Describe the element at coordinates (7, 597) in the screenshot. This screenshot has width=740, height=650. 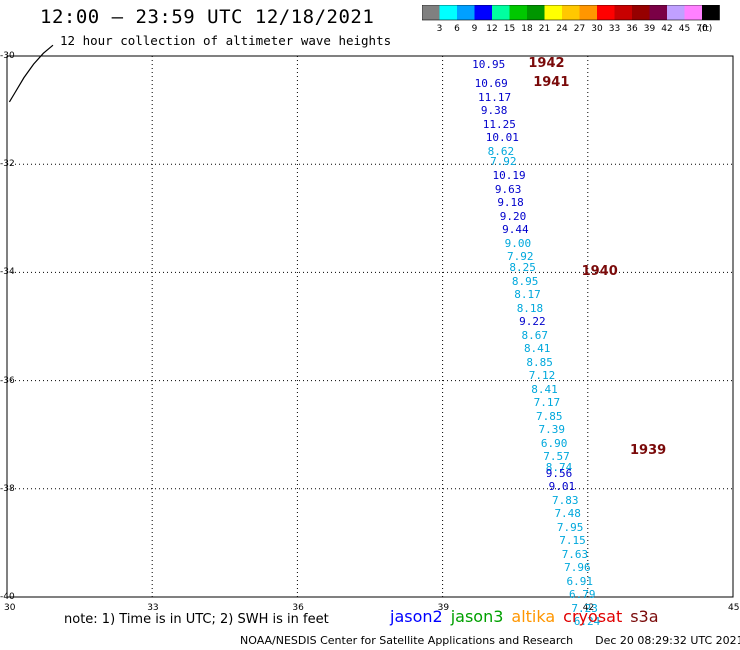
I see `y-tick-label: -40` at that location.